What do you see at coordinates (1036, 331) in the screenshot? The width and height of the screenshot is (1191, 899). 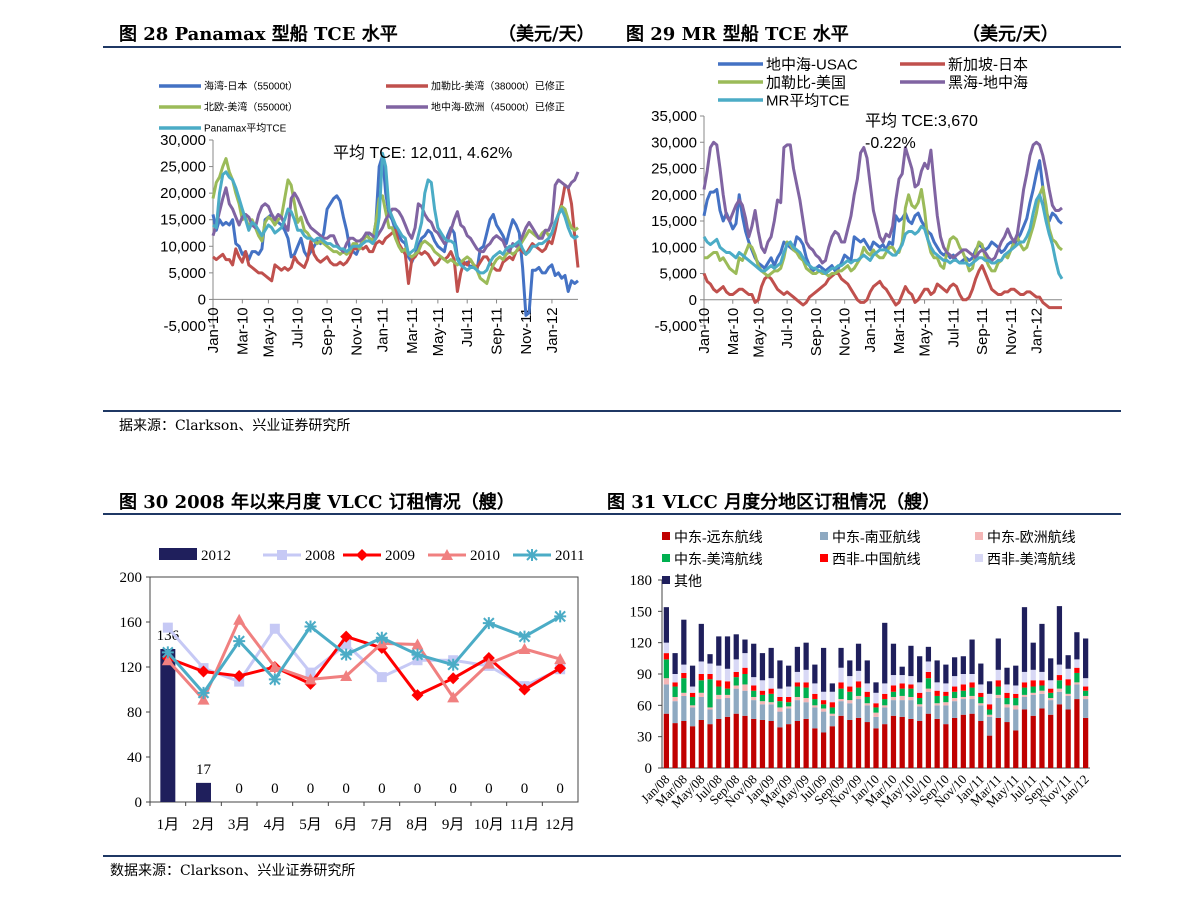 I see `x-tick-label: Jan-12` at bounding box center [1036, 331].